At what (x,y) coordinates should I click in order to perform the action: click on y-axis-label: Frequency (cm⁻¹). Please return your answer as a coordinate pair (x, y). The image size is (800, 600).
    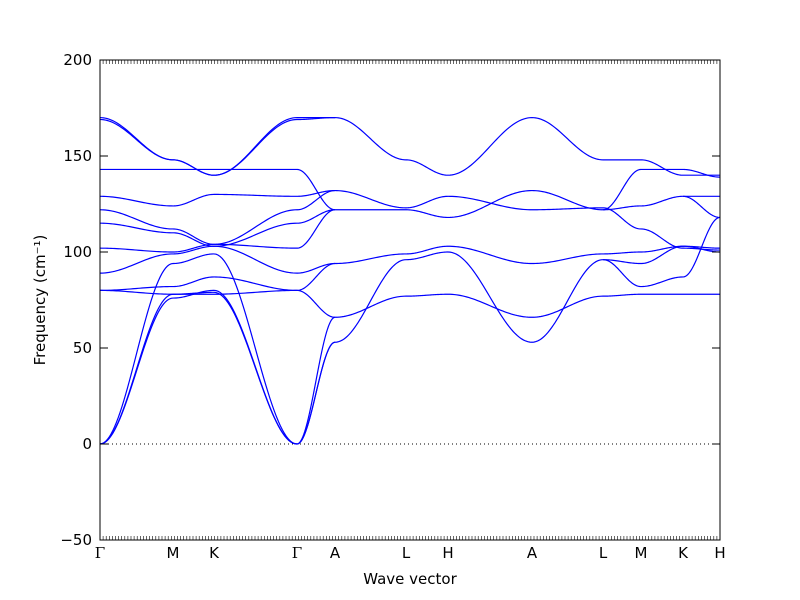
    Looking at the image, I should click on (40, 300).